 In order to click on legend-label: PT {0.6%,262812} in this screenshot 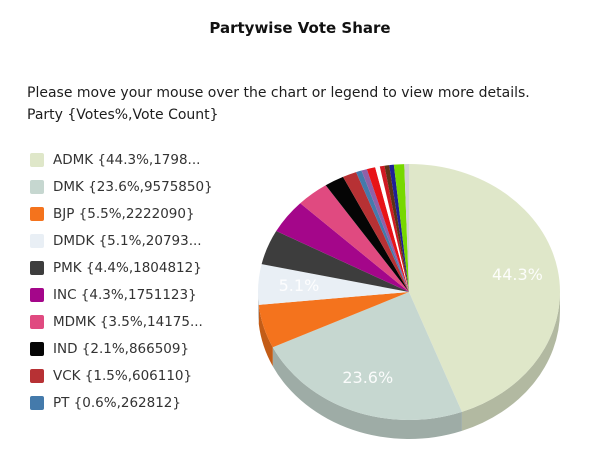, I will do `click(117, 402)`.